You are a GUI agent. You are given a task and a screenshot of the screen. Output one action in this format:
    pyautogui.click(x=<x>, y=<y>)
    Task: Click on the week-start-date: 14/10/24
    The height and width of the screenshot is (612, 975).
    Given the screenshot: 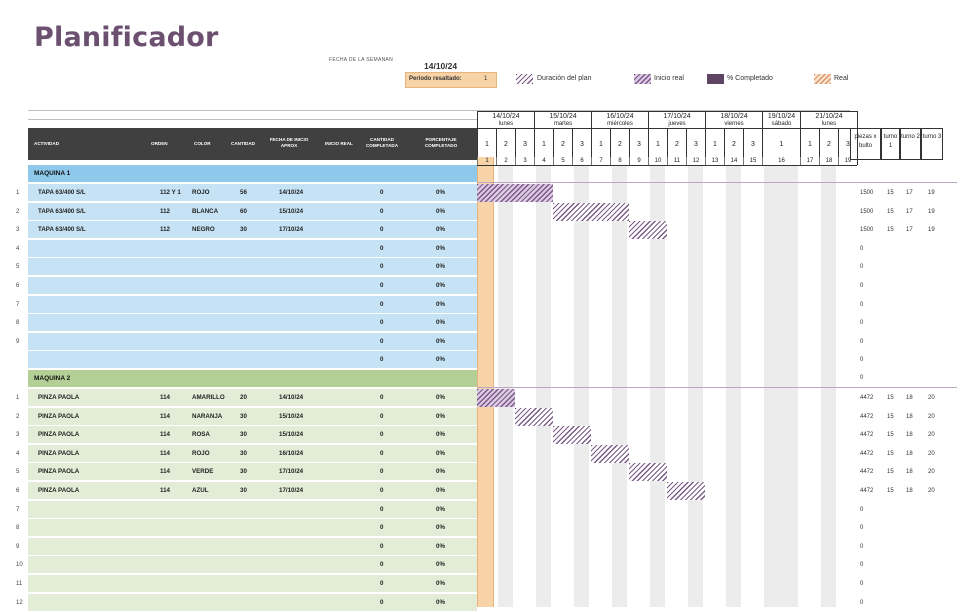 What is the action you would take?
    pyautogui.click(x=441, y=66)
    